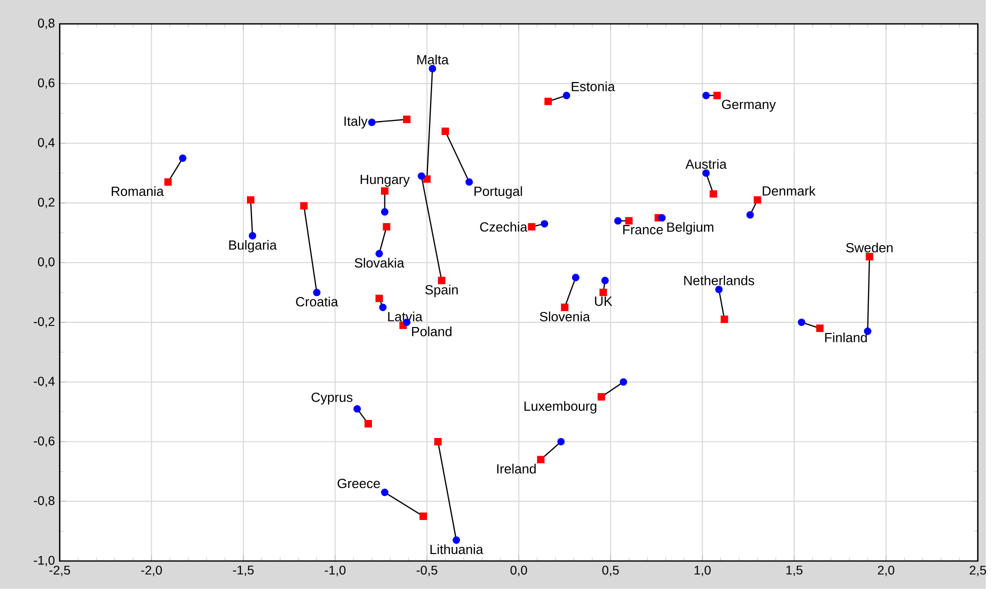 The width and height of the screenshot is (991, 589). What do you see at coordinates (379, 263) in the screenshot?
I see `annotation: Slovakia` at bounding box center [379, 263].